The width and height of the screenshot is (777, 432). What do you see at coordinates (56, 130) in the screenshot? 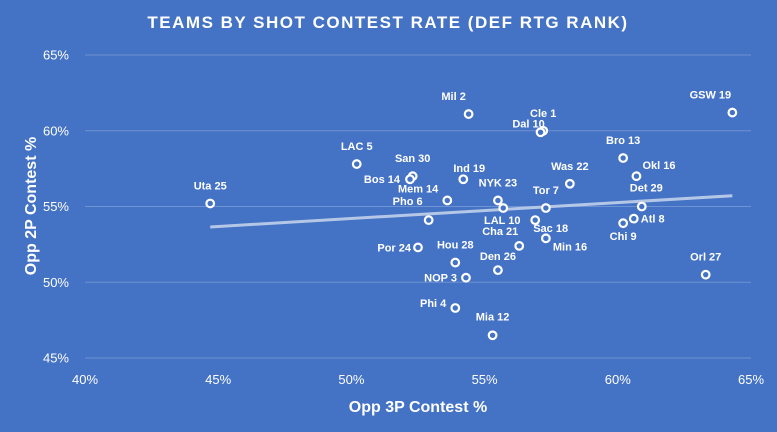
I see `y-tick-label: 60%` at bounding box center [56, 130].